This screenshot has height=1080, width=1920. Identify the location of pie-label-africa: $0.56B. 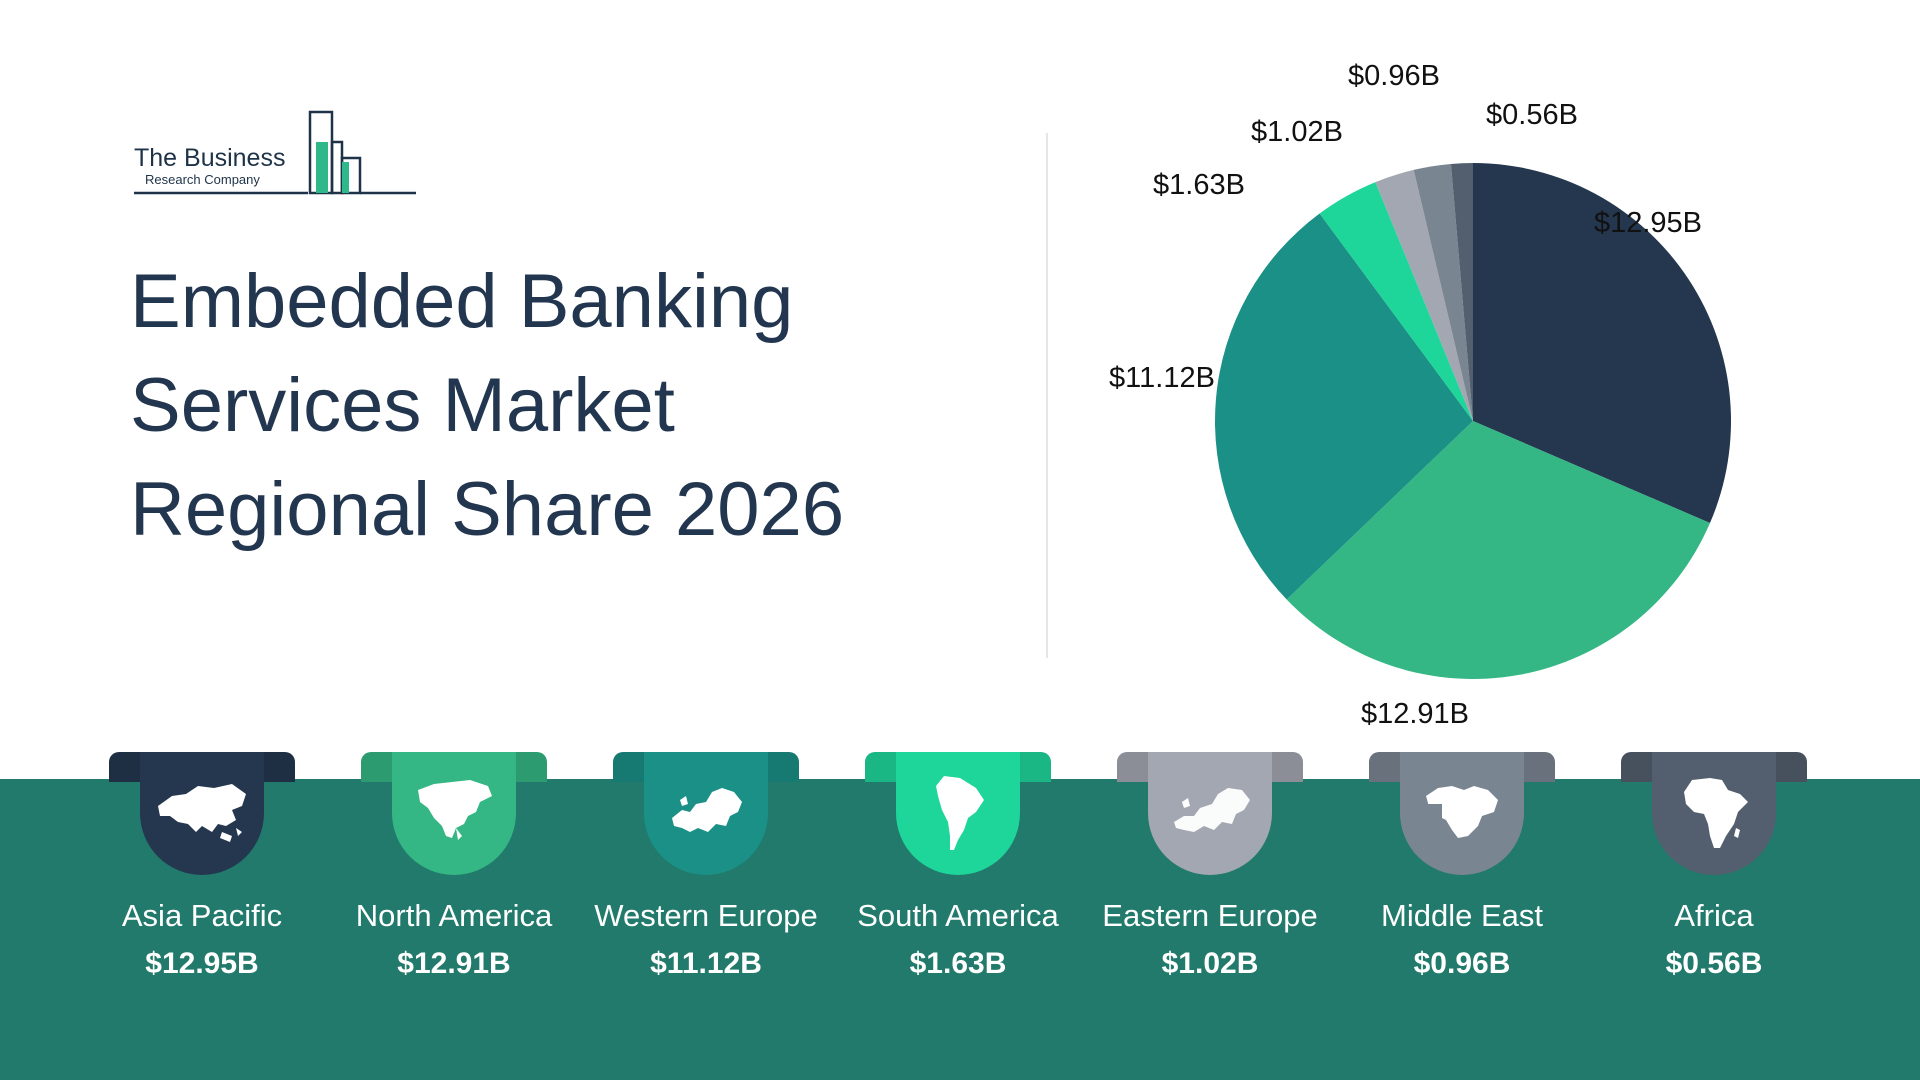
(1532, 115).